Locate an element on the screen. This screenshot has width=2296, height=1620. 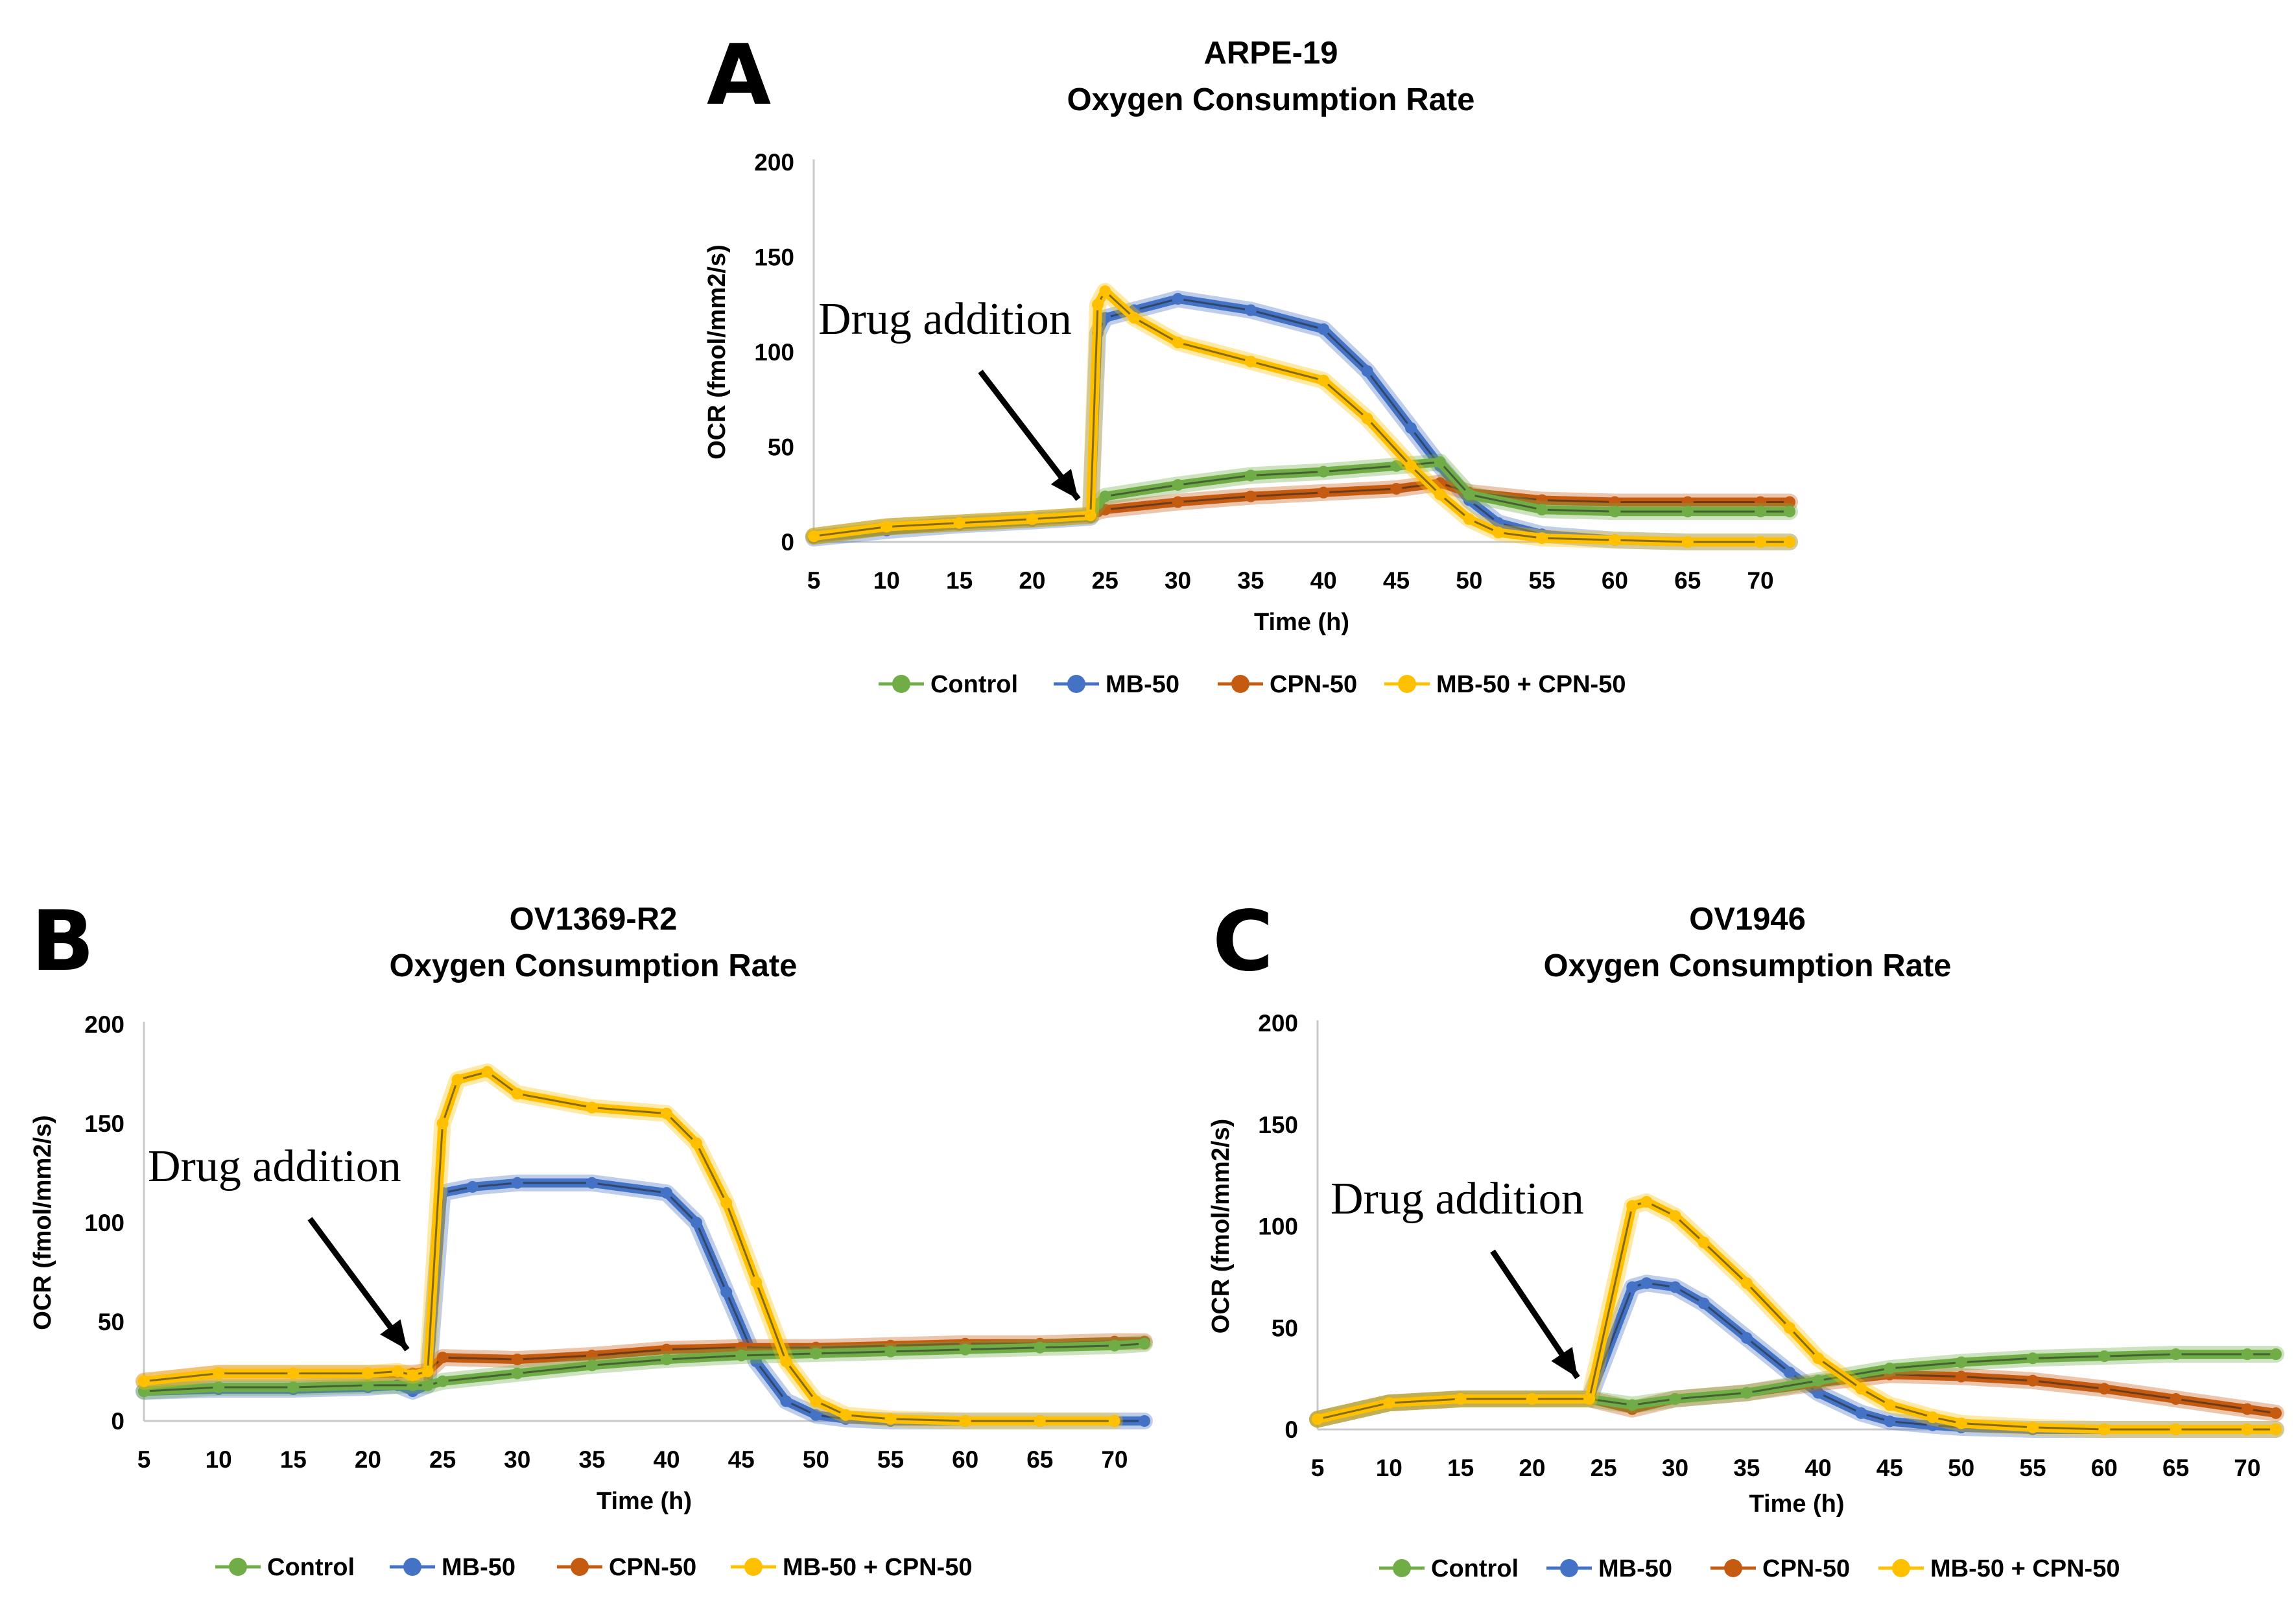
y-tick-label: 0 is located at coordinates (117, 1421).